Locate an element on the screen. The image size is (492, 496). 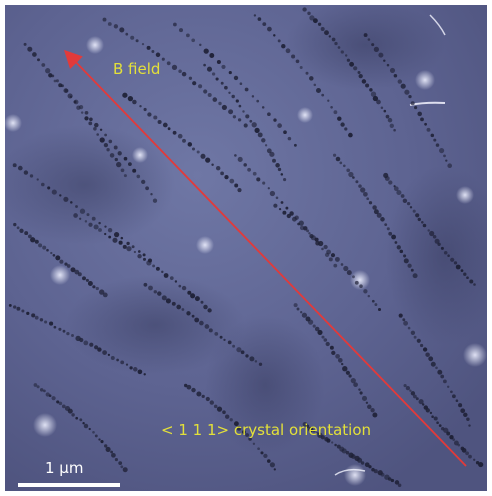
scale-bar is located at coordinates (69, 485).